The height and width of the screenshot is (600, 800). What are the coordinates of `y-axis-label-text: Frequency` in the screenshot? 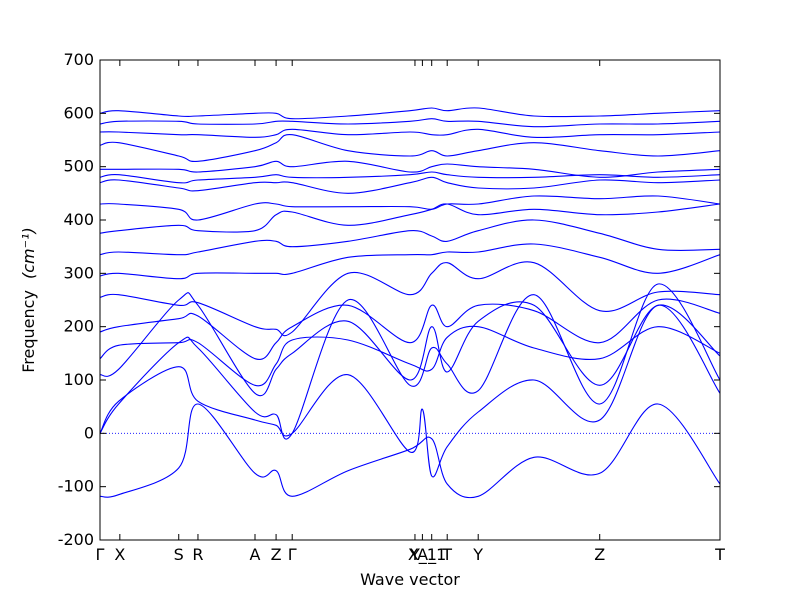 It's located at (28, 331).